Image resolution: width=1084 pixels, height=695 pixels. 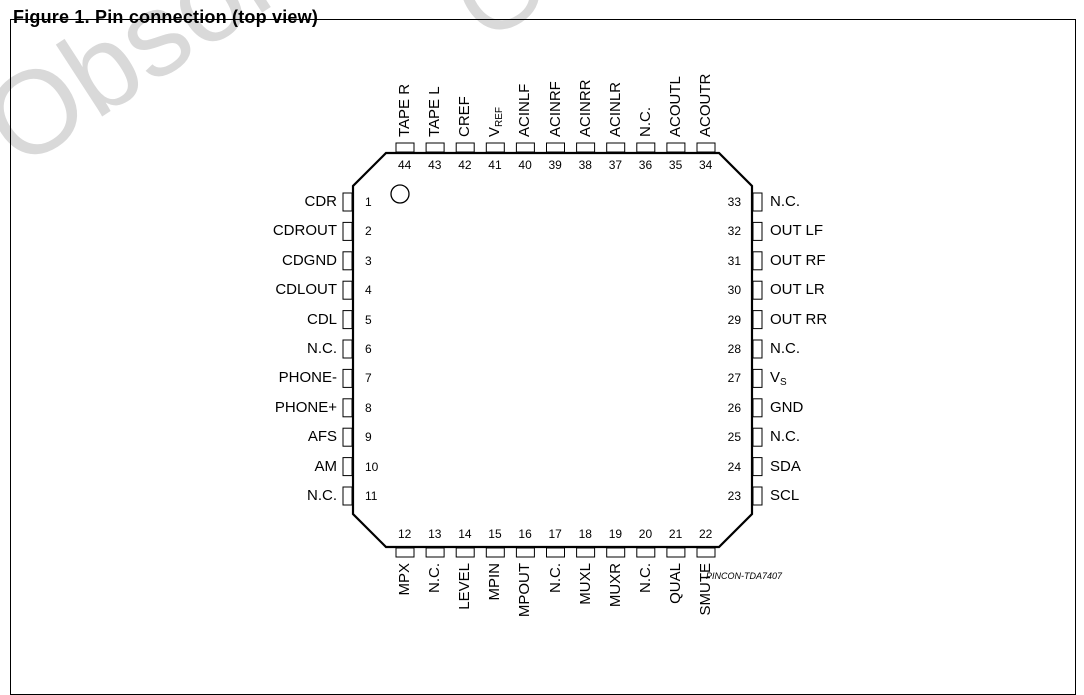 What do you see at coordinates (783, 383) in the screenshot?
I see `pin-label-27-subscript: S` at bounding box center [783, 383].